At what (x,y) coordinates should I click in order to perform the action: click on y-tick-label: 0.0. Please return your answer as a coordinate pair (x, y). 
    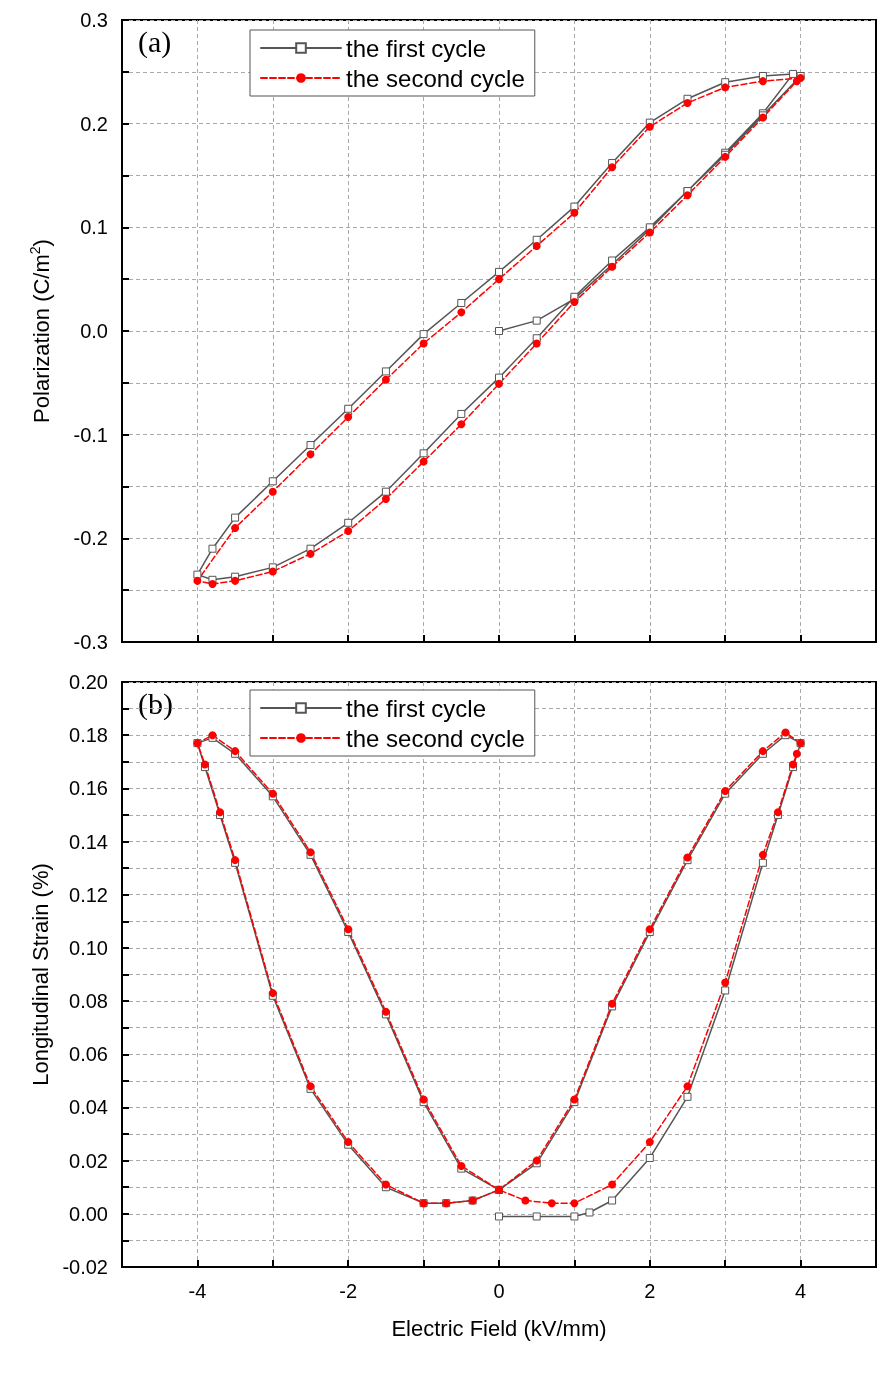
    Looking at the image, I should click on (94, 331).